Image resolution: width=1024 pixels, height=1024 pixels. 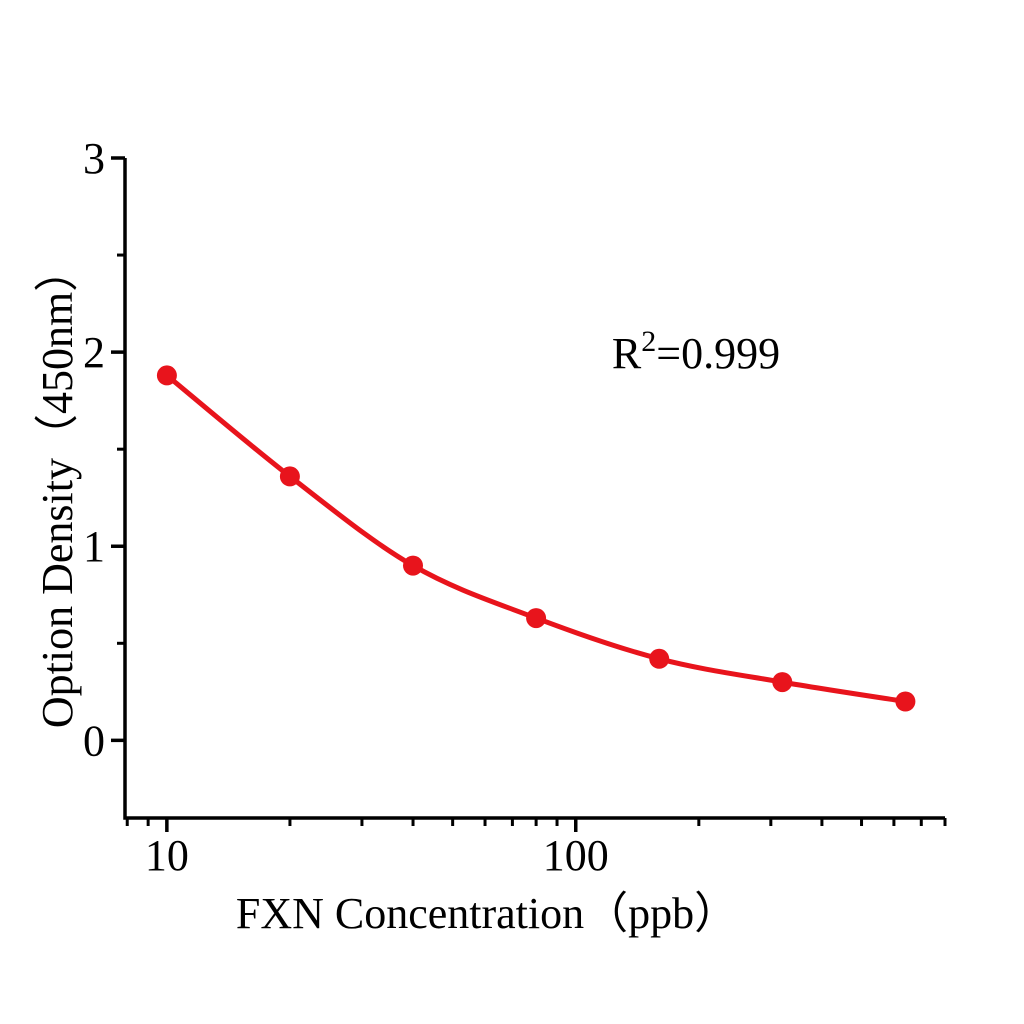 I want to click on r-squared-annotation: R2=0.999, so click(x=696, y=351).